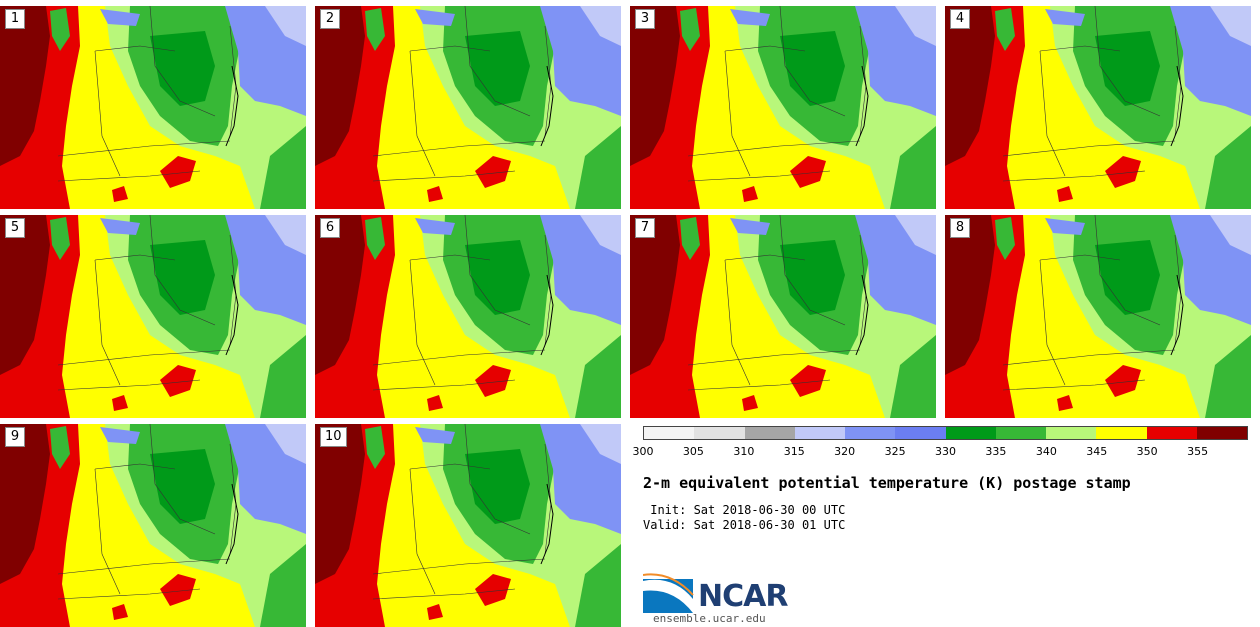 The image size is (1260, 627). What do you see at coordinates (1046, 451) in the screenshot?
I see `colorbar-tick-label: 340` at bounding box center [1046, 451].